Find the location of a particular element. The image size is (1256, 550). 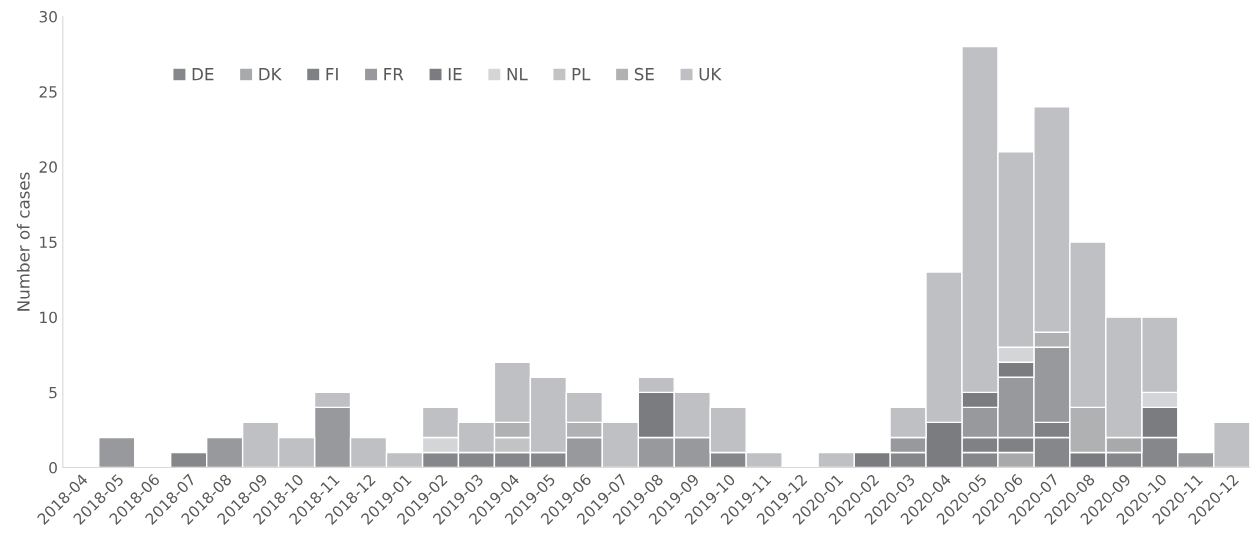

legend-label: DE is located at coordinates (203, 74).